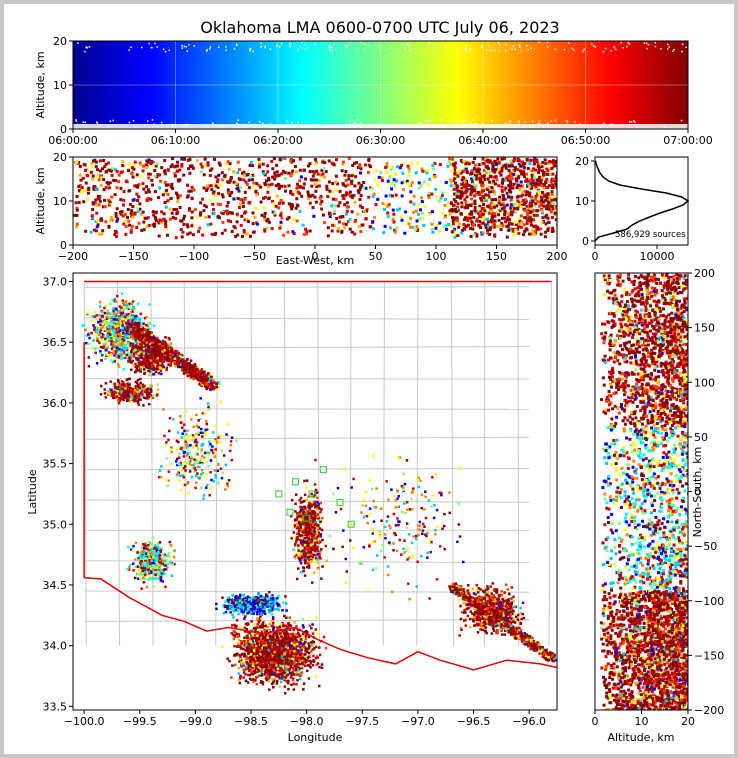 The image size is (738, 758). What do you see at coordinates (557, 256) in the screenshot?
I see `ew-xtick-label: 200` at bounding box center [557, 256].